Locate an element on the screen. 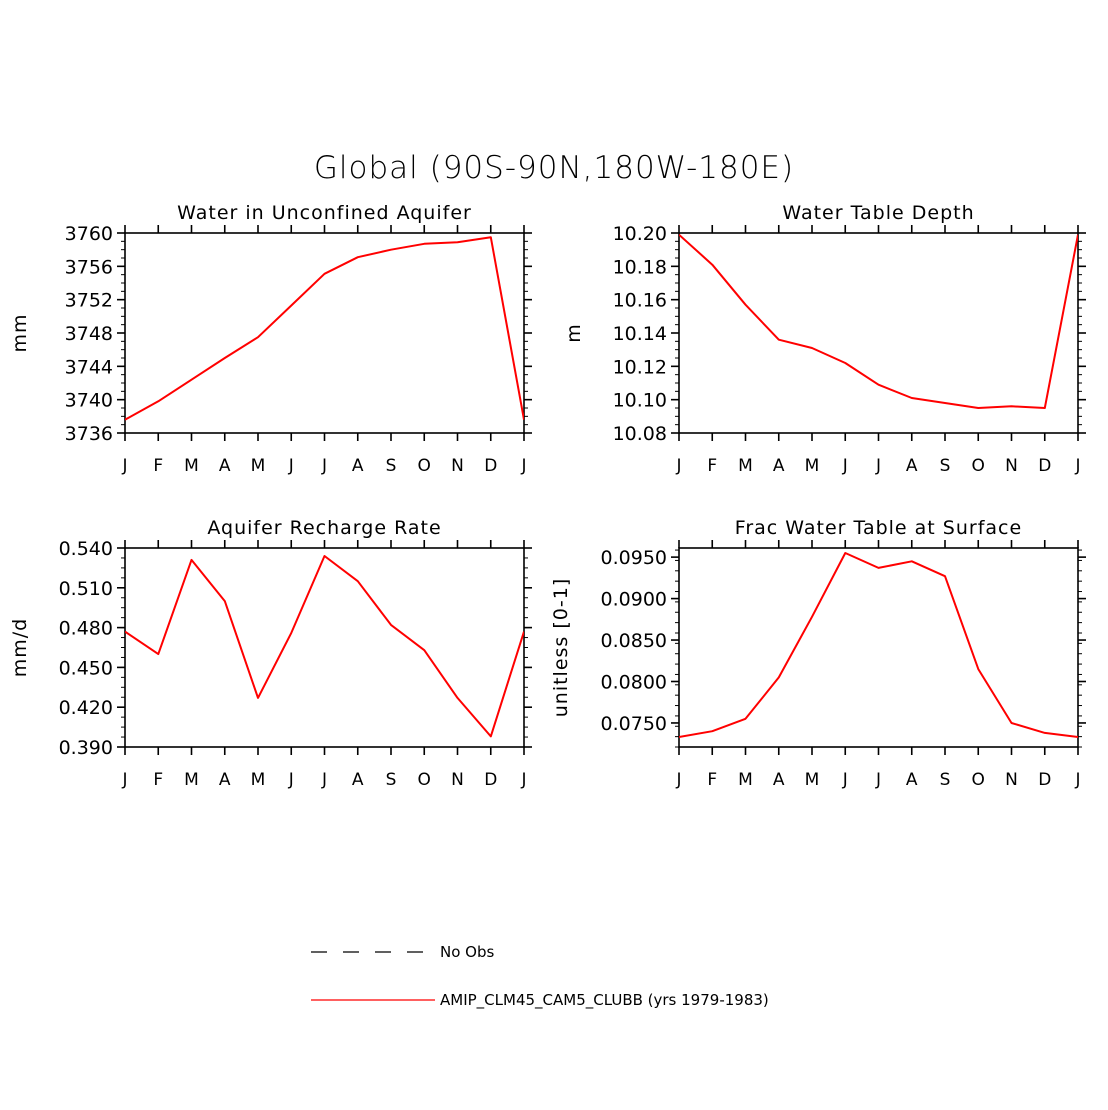  y-tick-label: 0.0850 is located at coordinates (634, 641).